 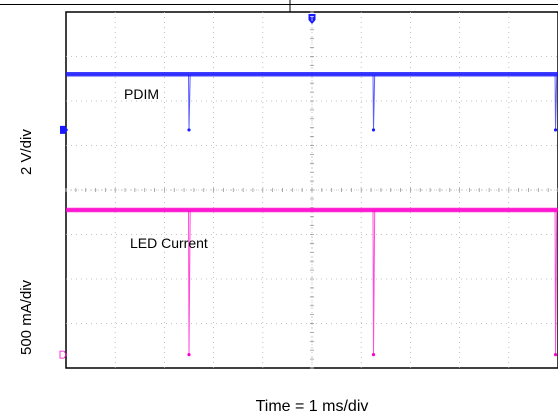 I want to click on y-axis-label-lower: 500 mA/div, so click(x=26, y=317).